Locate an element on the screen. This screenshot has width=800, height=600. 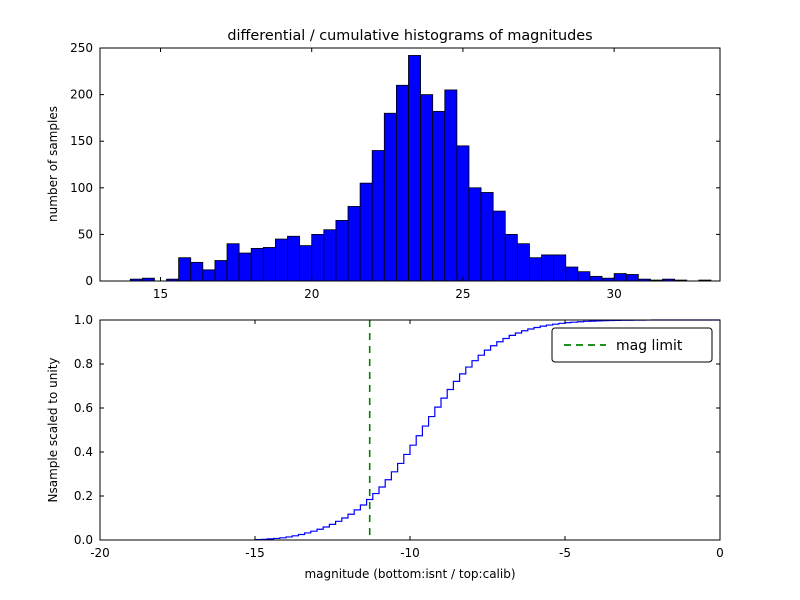
x-tick-label: -10 is located at coordinates (410, 553).